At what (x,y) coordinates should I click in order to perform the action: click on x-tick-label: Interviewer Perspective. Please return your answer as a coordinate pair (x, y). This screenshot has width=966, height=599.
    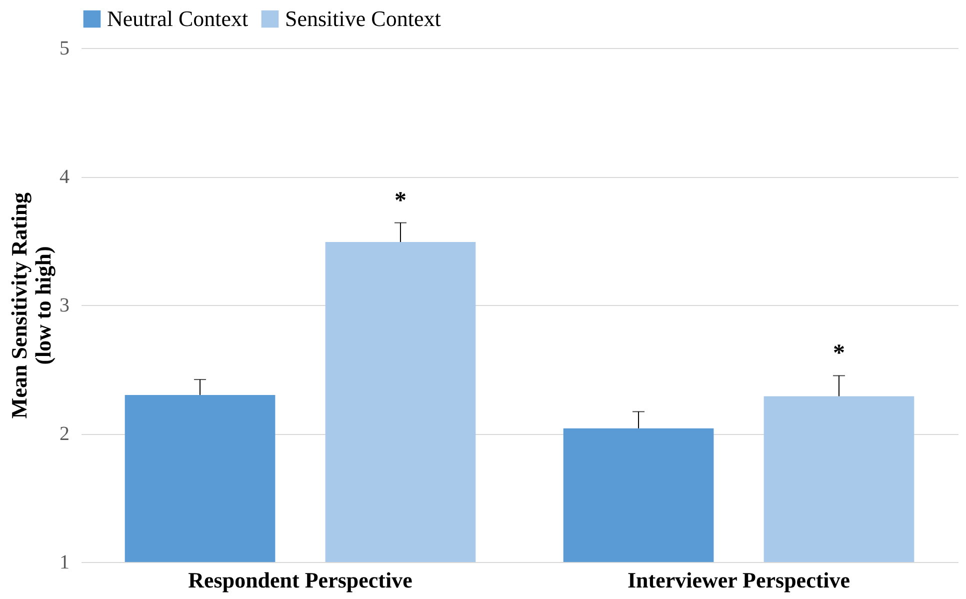
    Looking at the image, I should click on (738, 580).